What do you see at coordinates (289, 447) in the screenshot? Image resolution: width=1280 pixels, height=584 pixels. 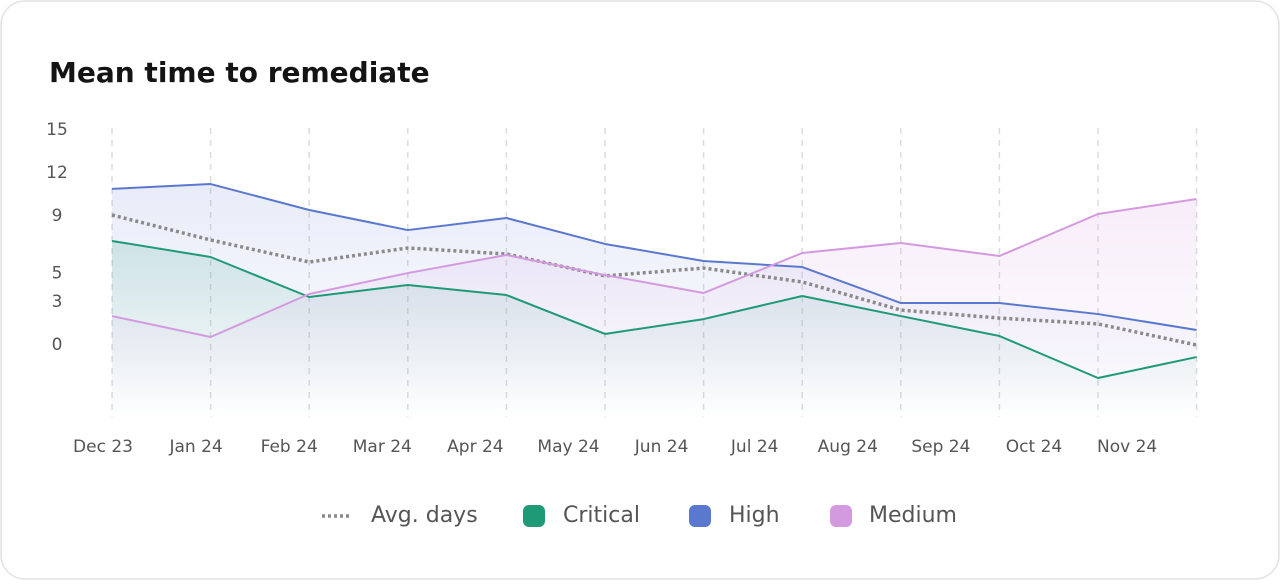 I see `x-tick-label: Feb 24` at bounding box center [289, 447].